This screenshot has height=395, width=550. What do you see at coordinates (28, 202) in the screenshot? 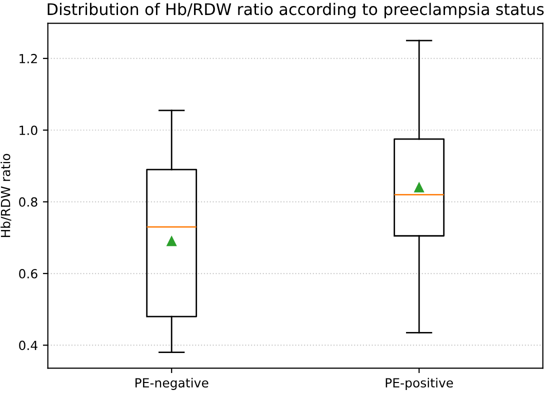
I see `y-tick-label: 0.8` at bounding box center [28, 202].